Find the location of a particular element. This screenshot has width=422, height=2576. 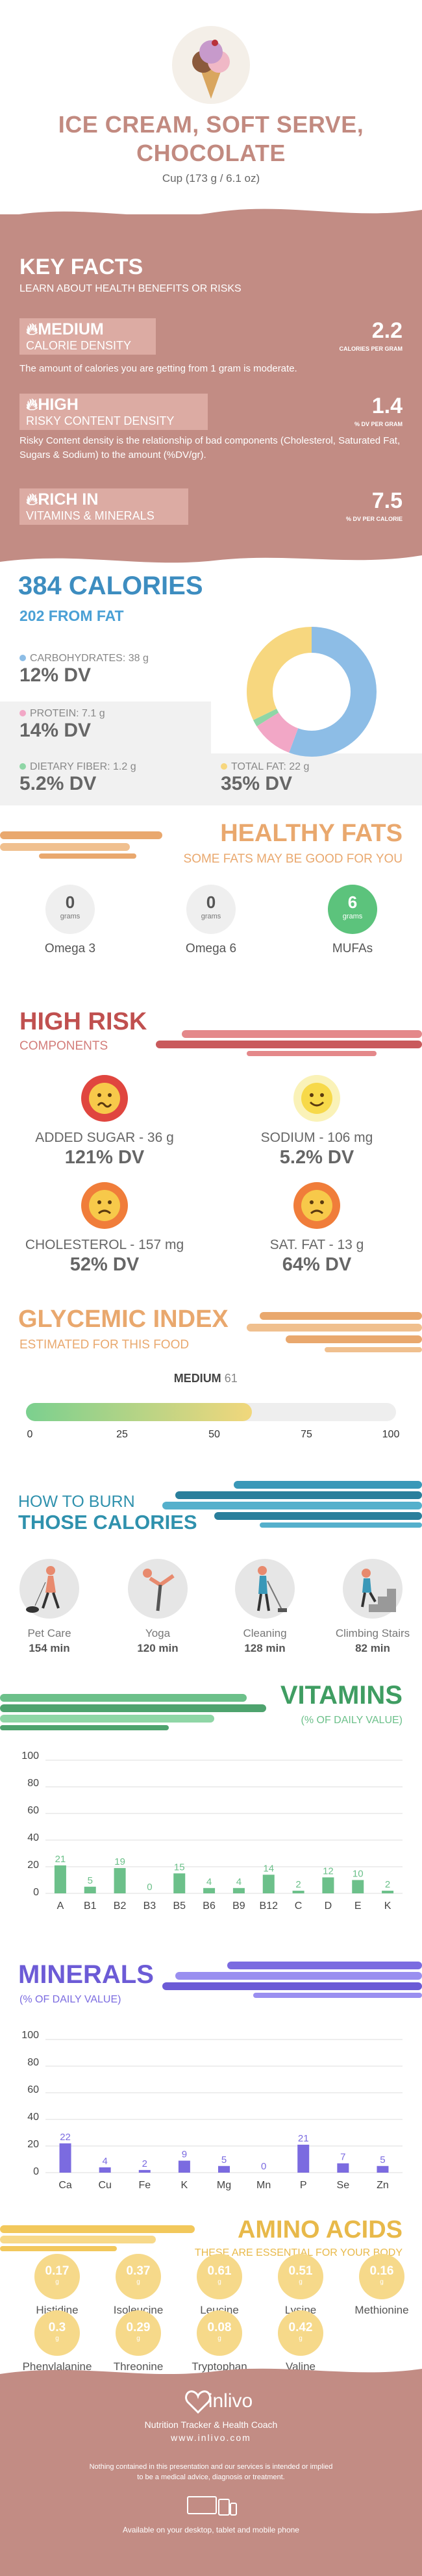

wave-bottom is located at coordinates (211, 556).